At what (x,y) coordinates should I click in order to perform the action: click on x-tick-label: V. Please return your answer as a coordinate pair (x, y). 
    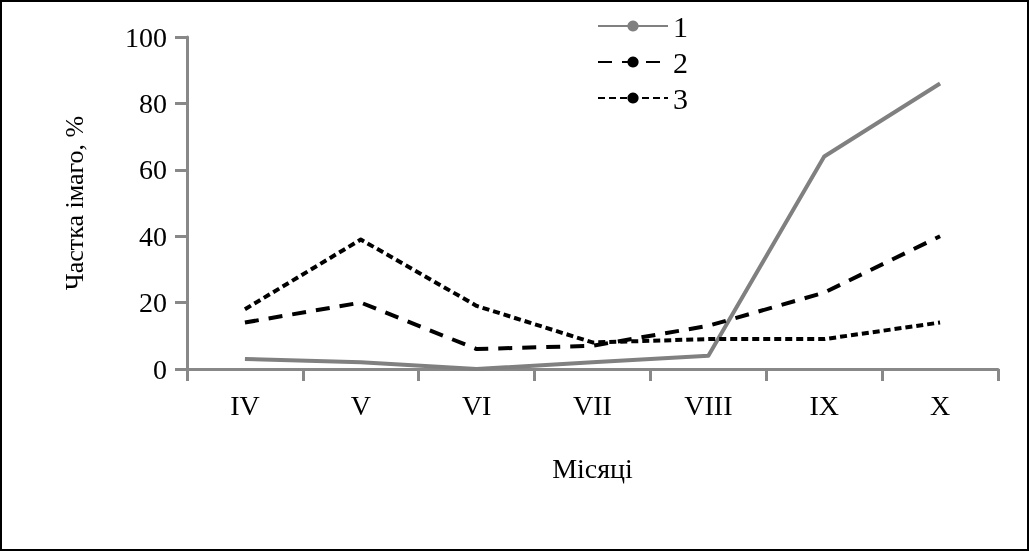
    Looking at the image, I should click on (360, 405).